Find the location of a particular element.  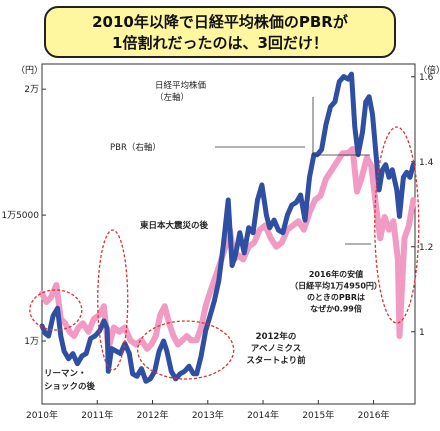

x-axis-tick-label: 2010年 is located at coordinates (42, 415).